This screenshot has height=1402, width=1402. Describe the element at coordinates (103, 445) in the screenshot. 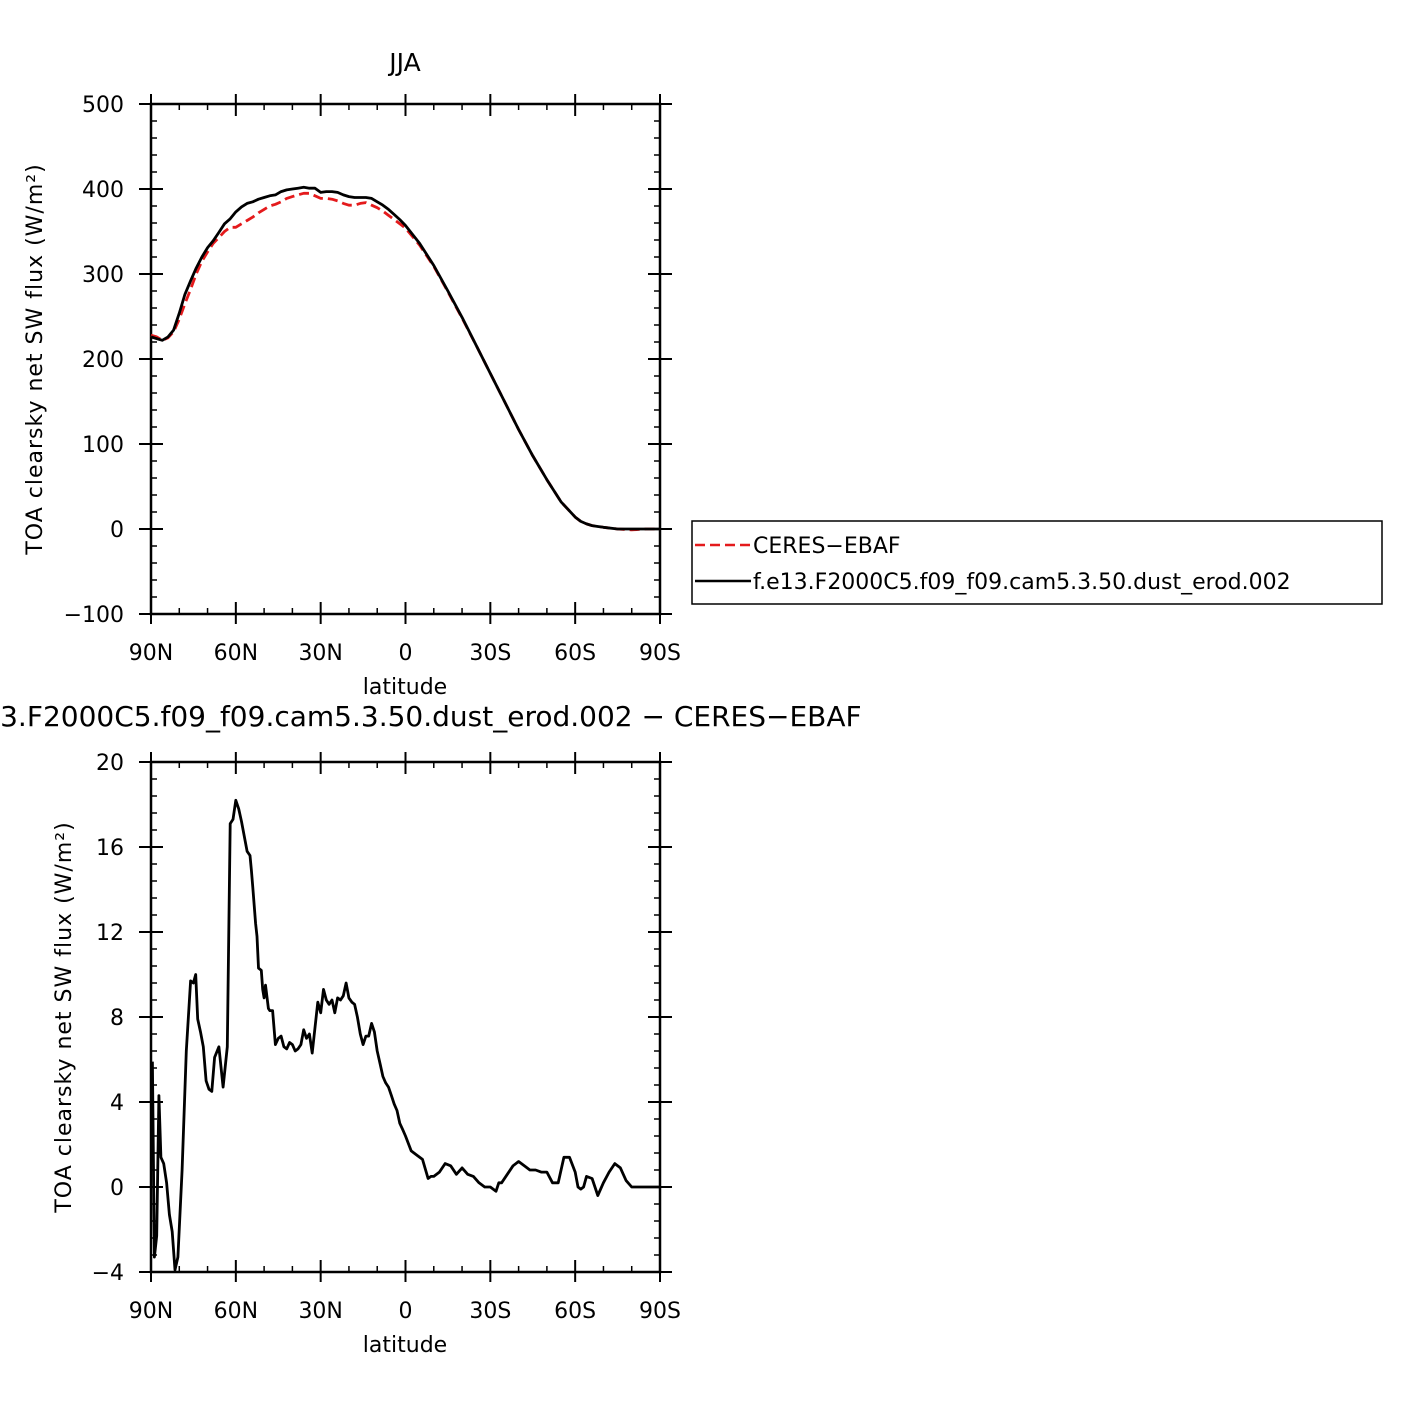

I see `y-tick-label: 100` at that location.